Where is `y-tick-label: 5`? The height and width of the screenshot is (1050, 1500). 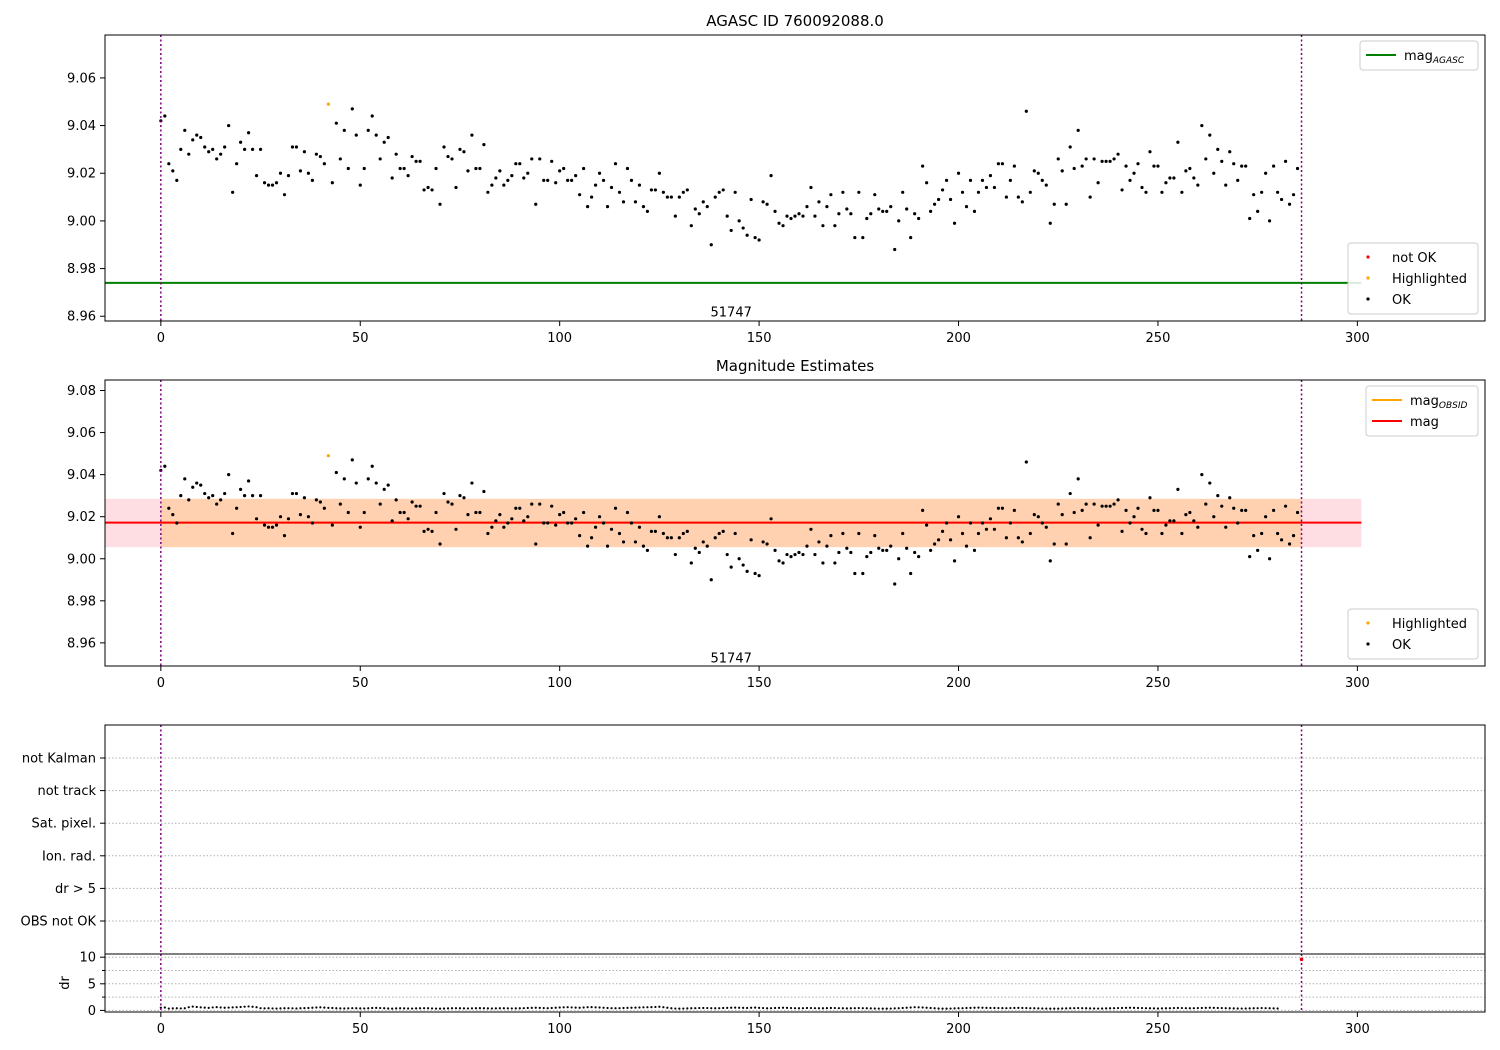
y-tick-label: 5 is located at coordinates (92, 984).